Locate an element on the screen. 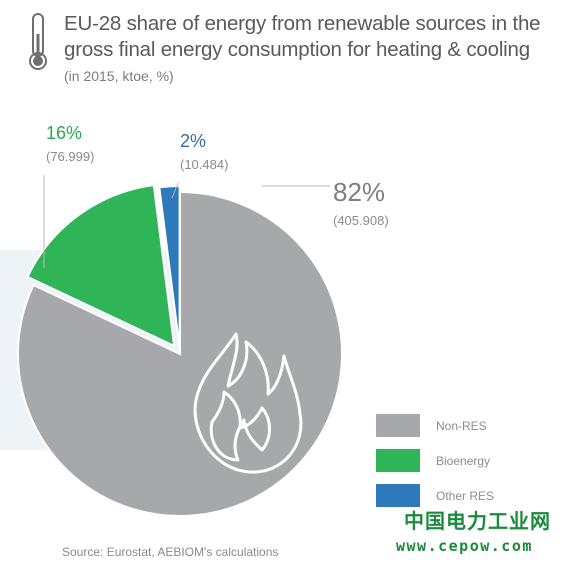 The width and height of the screenshot is (583, 575). legend-swatch-bioenergy is located at coordinates (398, 460).